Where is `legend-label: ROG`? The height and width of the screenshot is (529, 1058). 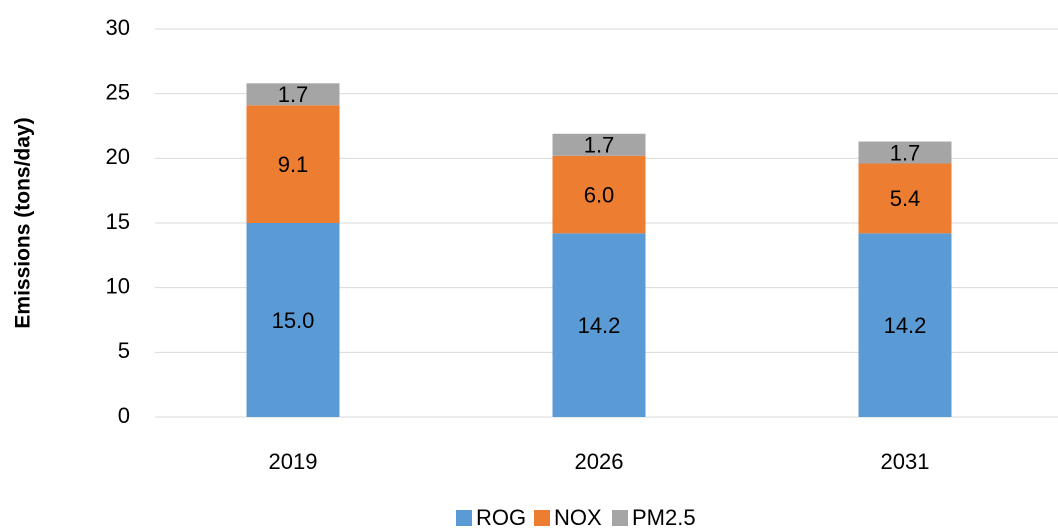 legend-label: ROG is located at coordinates (501, 517).